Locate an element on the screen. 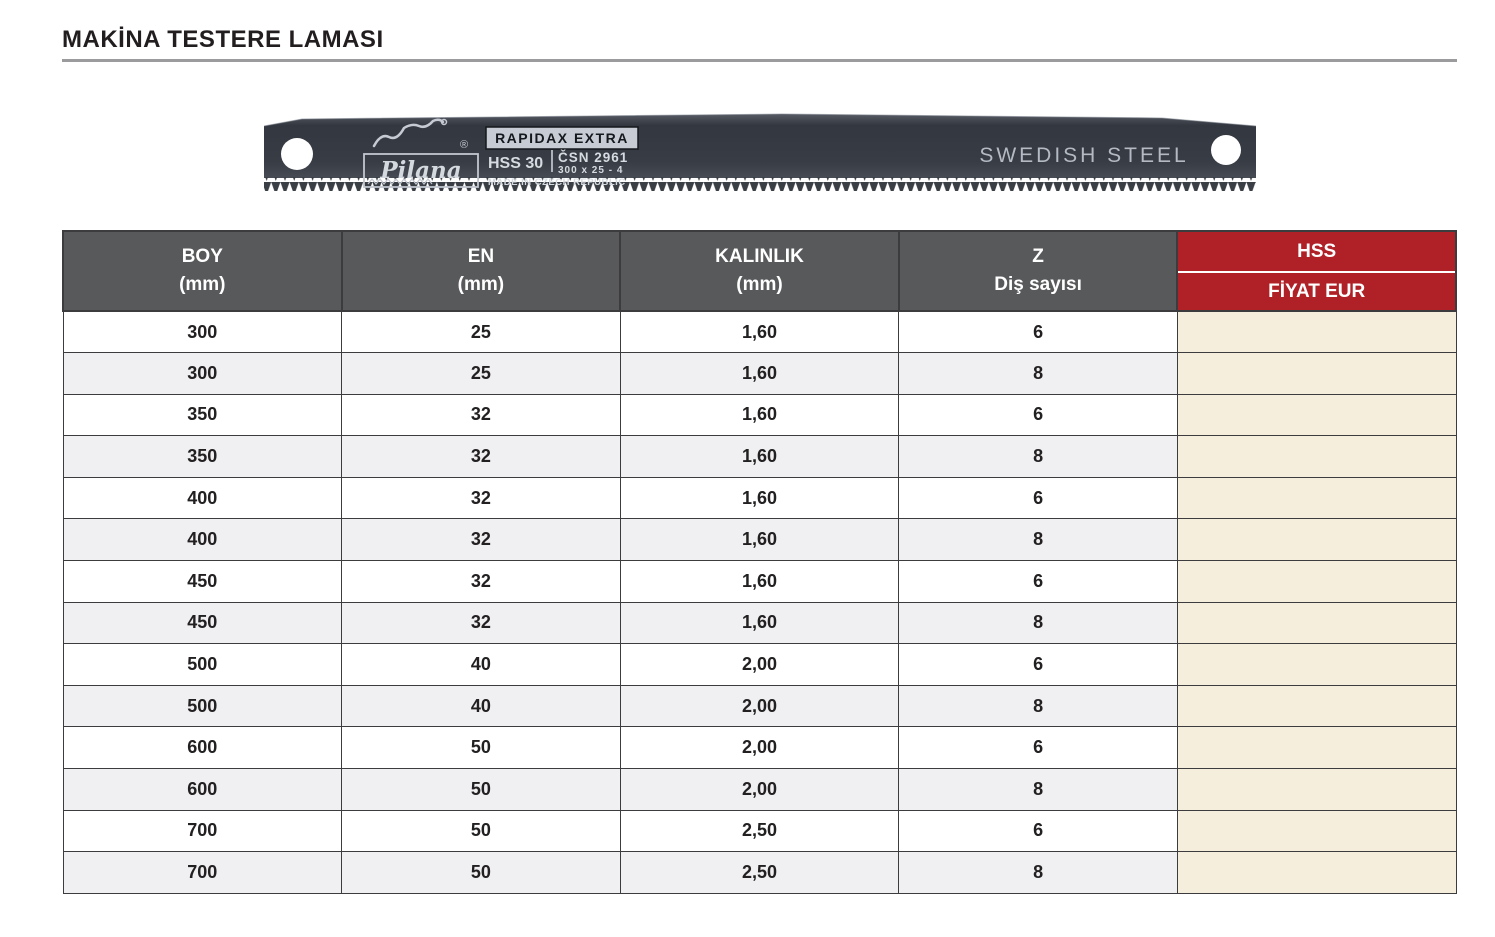 This screenshot has width=1495, height=937. spec-type: HSS 30 is located at coordinates (515, 163).